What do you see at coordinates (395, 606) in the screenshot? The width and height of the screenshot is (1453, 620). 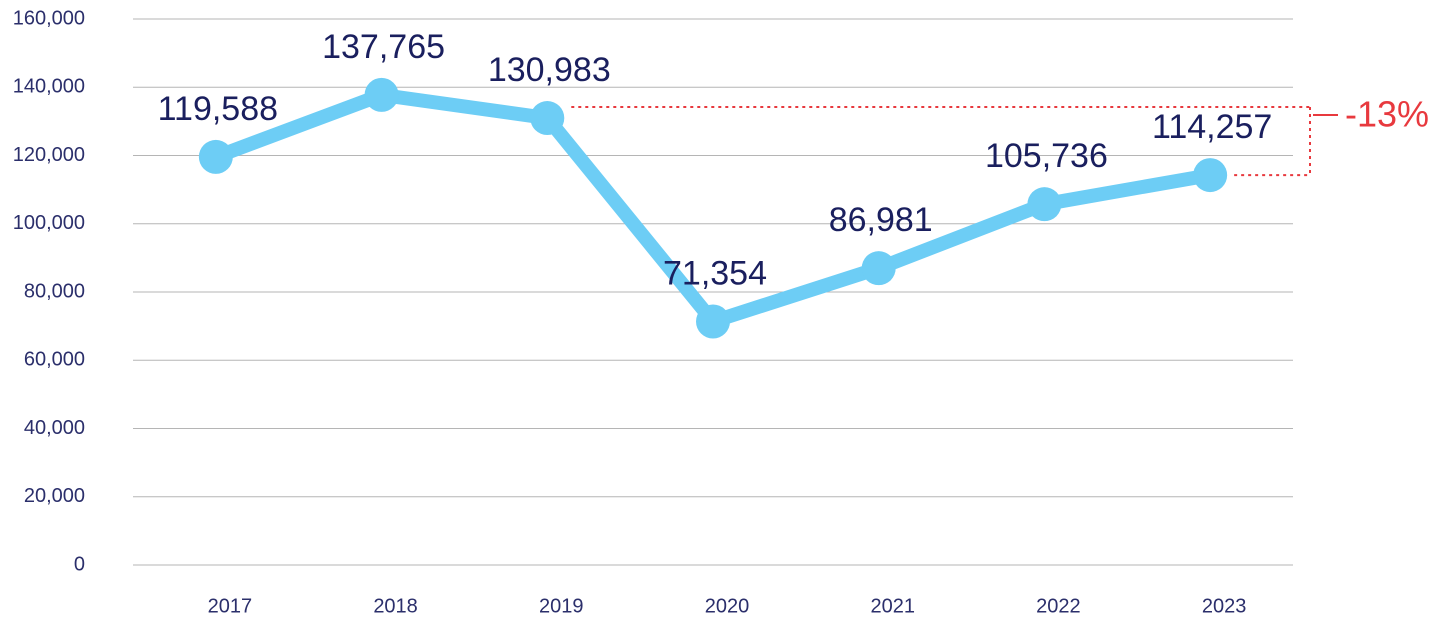 I see `x-tick-label: 2018` at bounding box center [395, 606].